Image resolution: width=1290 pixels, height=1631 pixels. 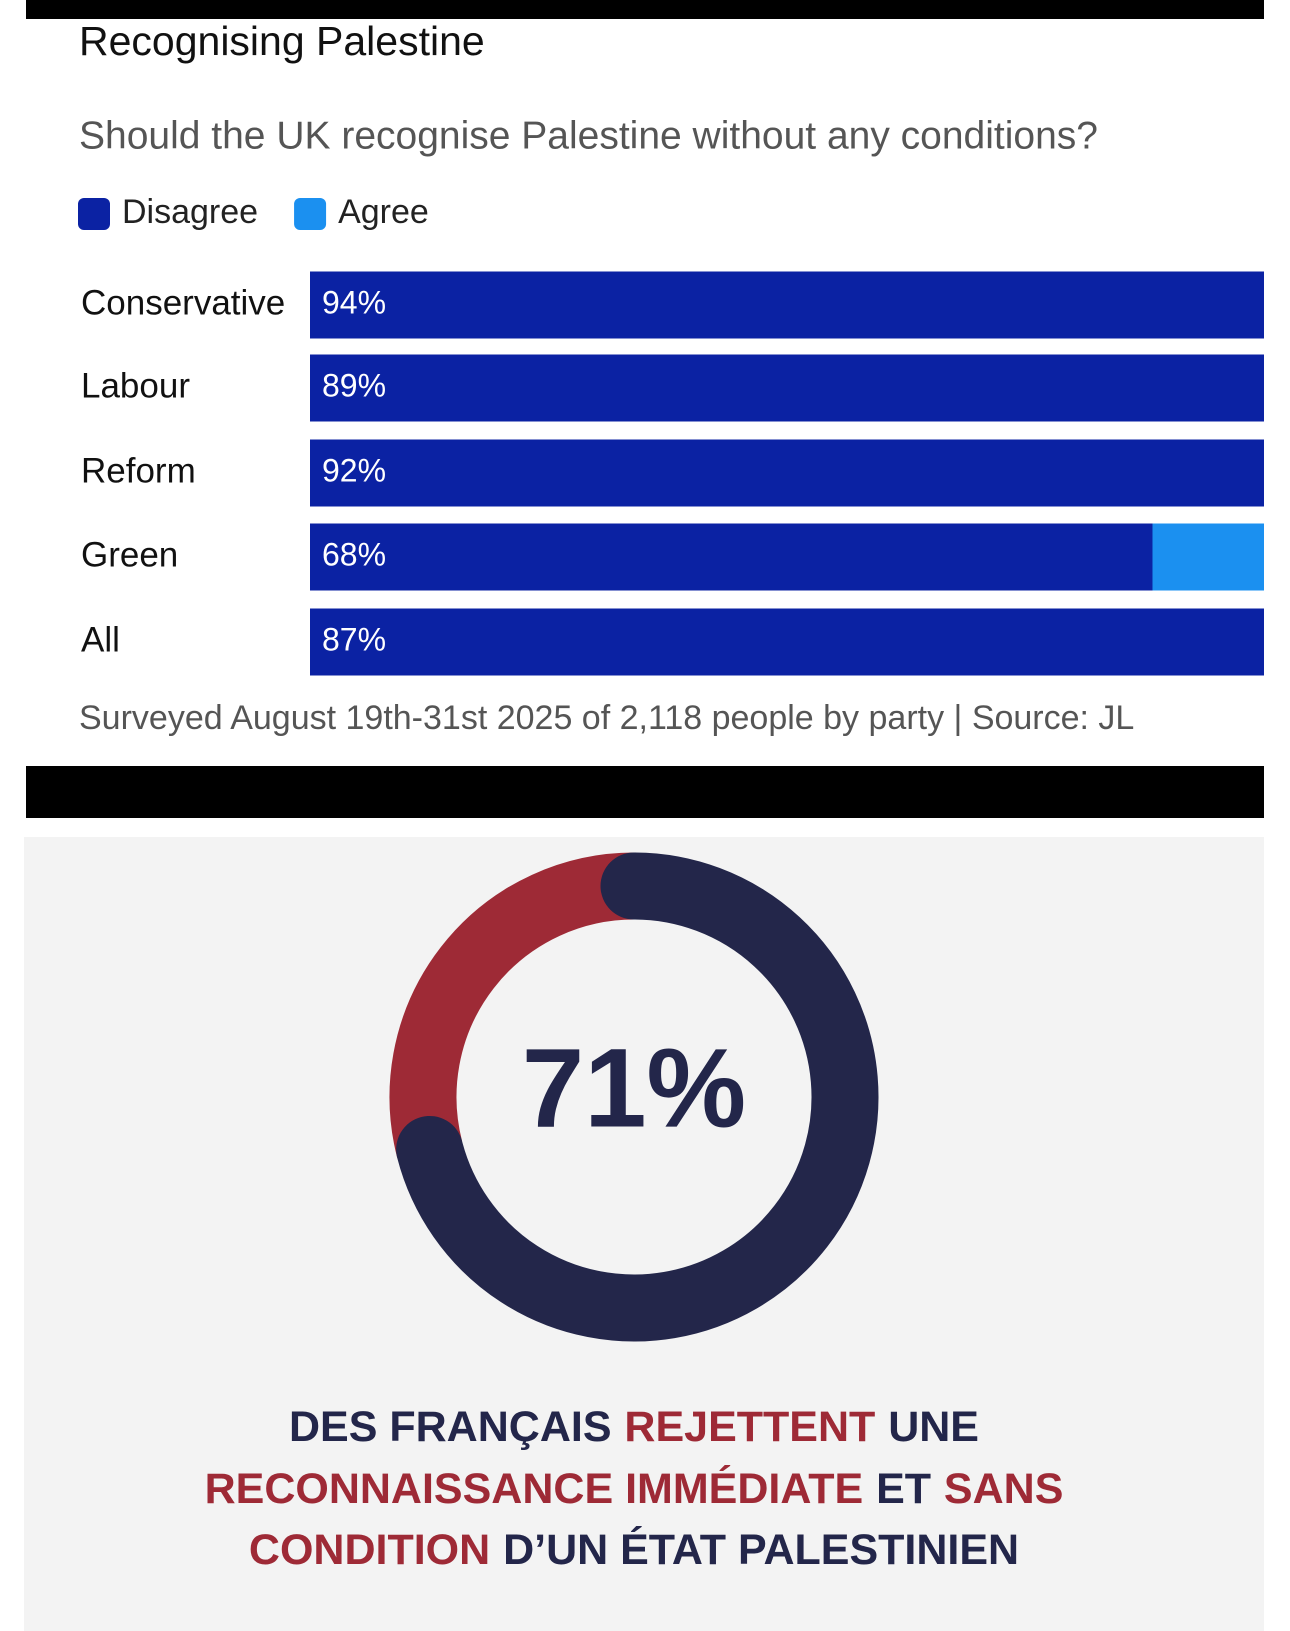 What do you see at coordinates (138, 470) in the screenshot?
I see `category-label: Reform` at bounding box center [138, 470].